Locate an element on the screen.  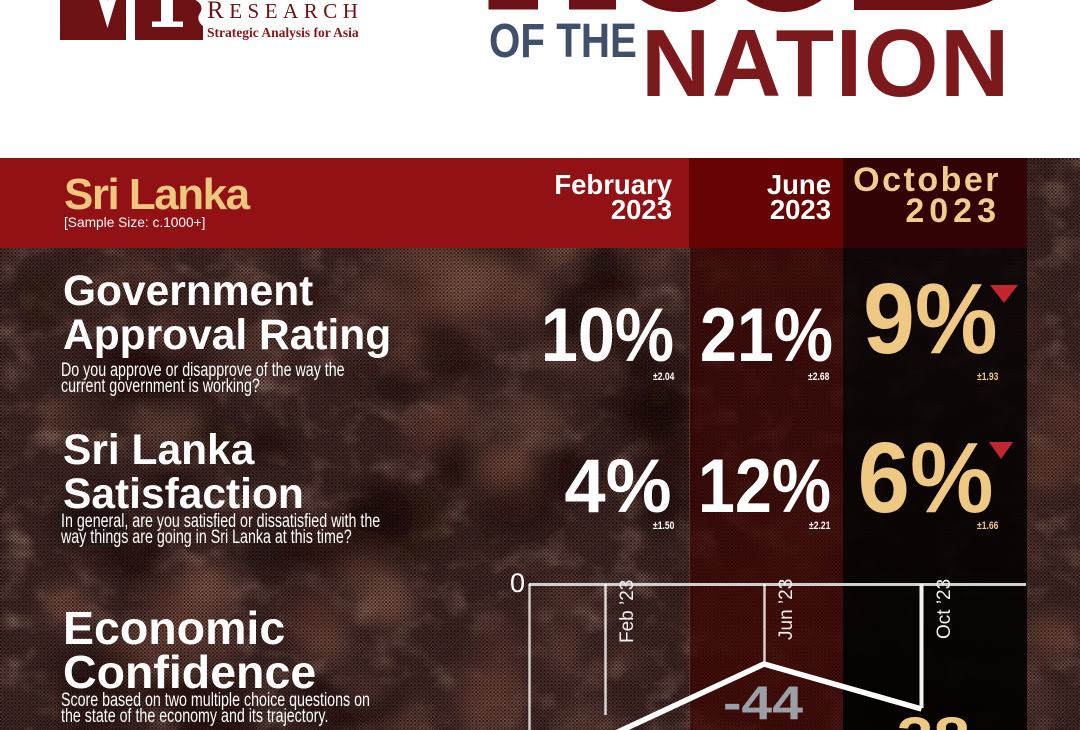
svg-text: Oct ’23 is located at coordinates (944, 609).